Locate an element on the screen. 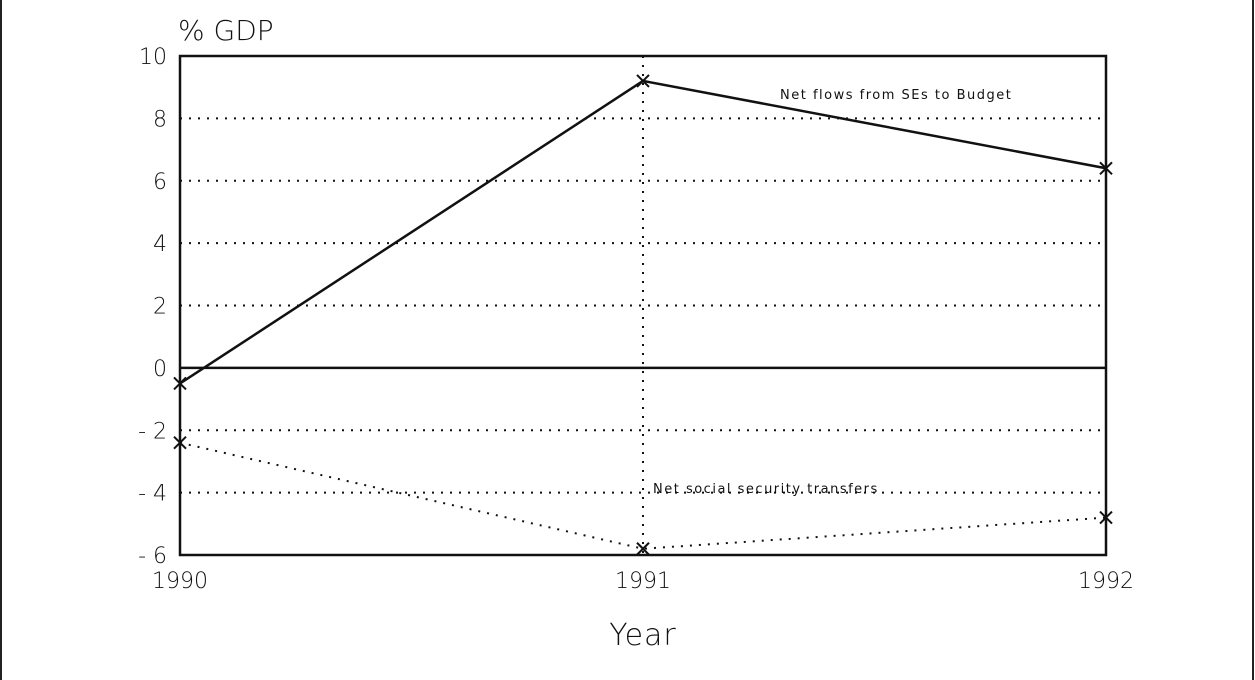 The width and height of the screenshot is (1255, 680). y-tick-label: - 4 is located at coordinates (152, 494).